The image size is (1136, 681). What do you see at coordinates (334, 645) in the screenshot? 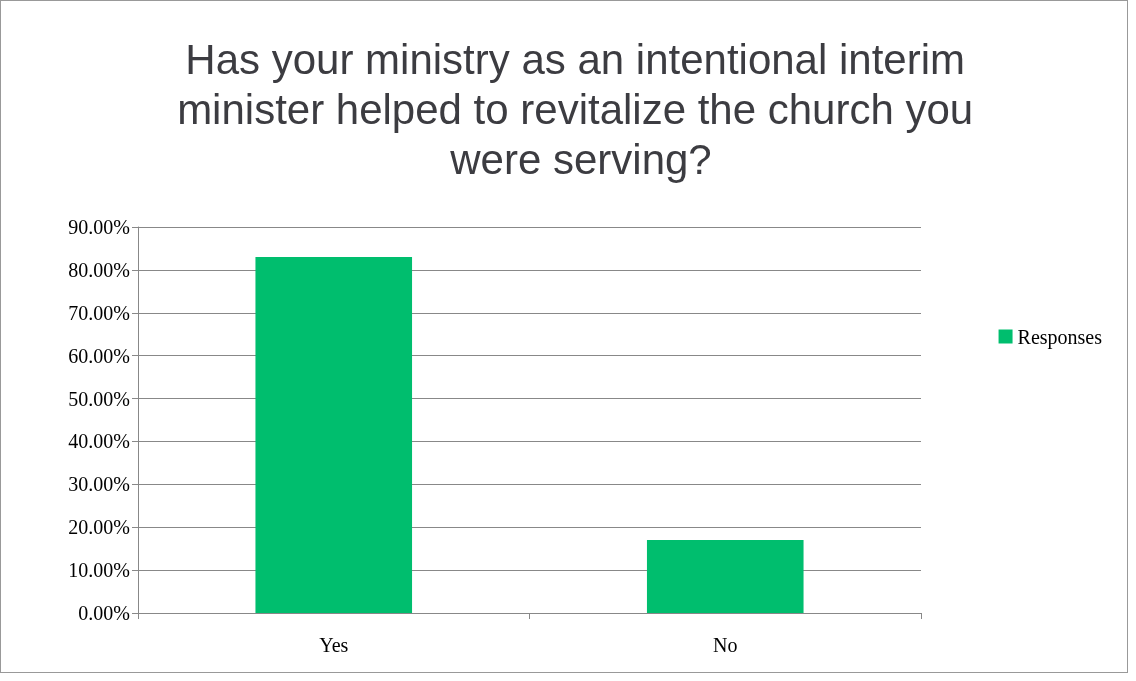
I see `x-tick-label: Yes` at bounding box center [334, 645].